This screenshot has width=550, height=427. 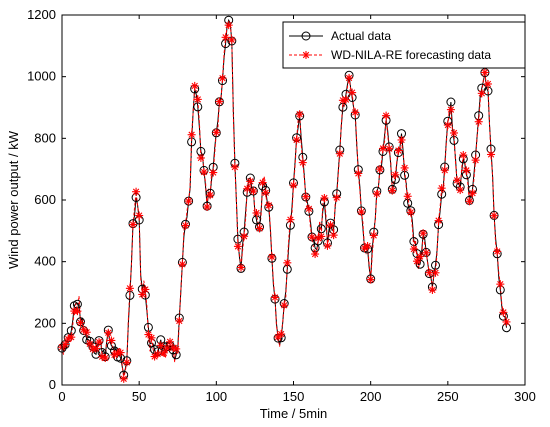 I want to click on legend-box, so click(x=404, y=45).